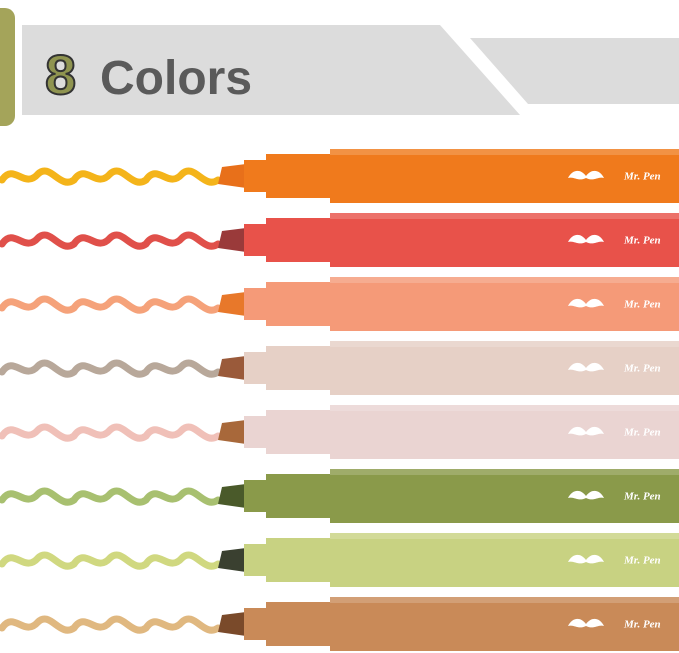  I want to click on header-tab, so click(7, 67).